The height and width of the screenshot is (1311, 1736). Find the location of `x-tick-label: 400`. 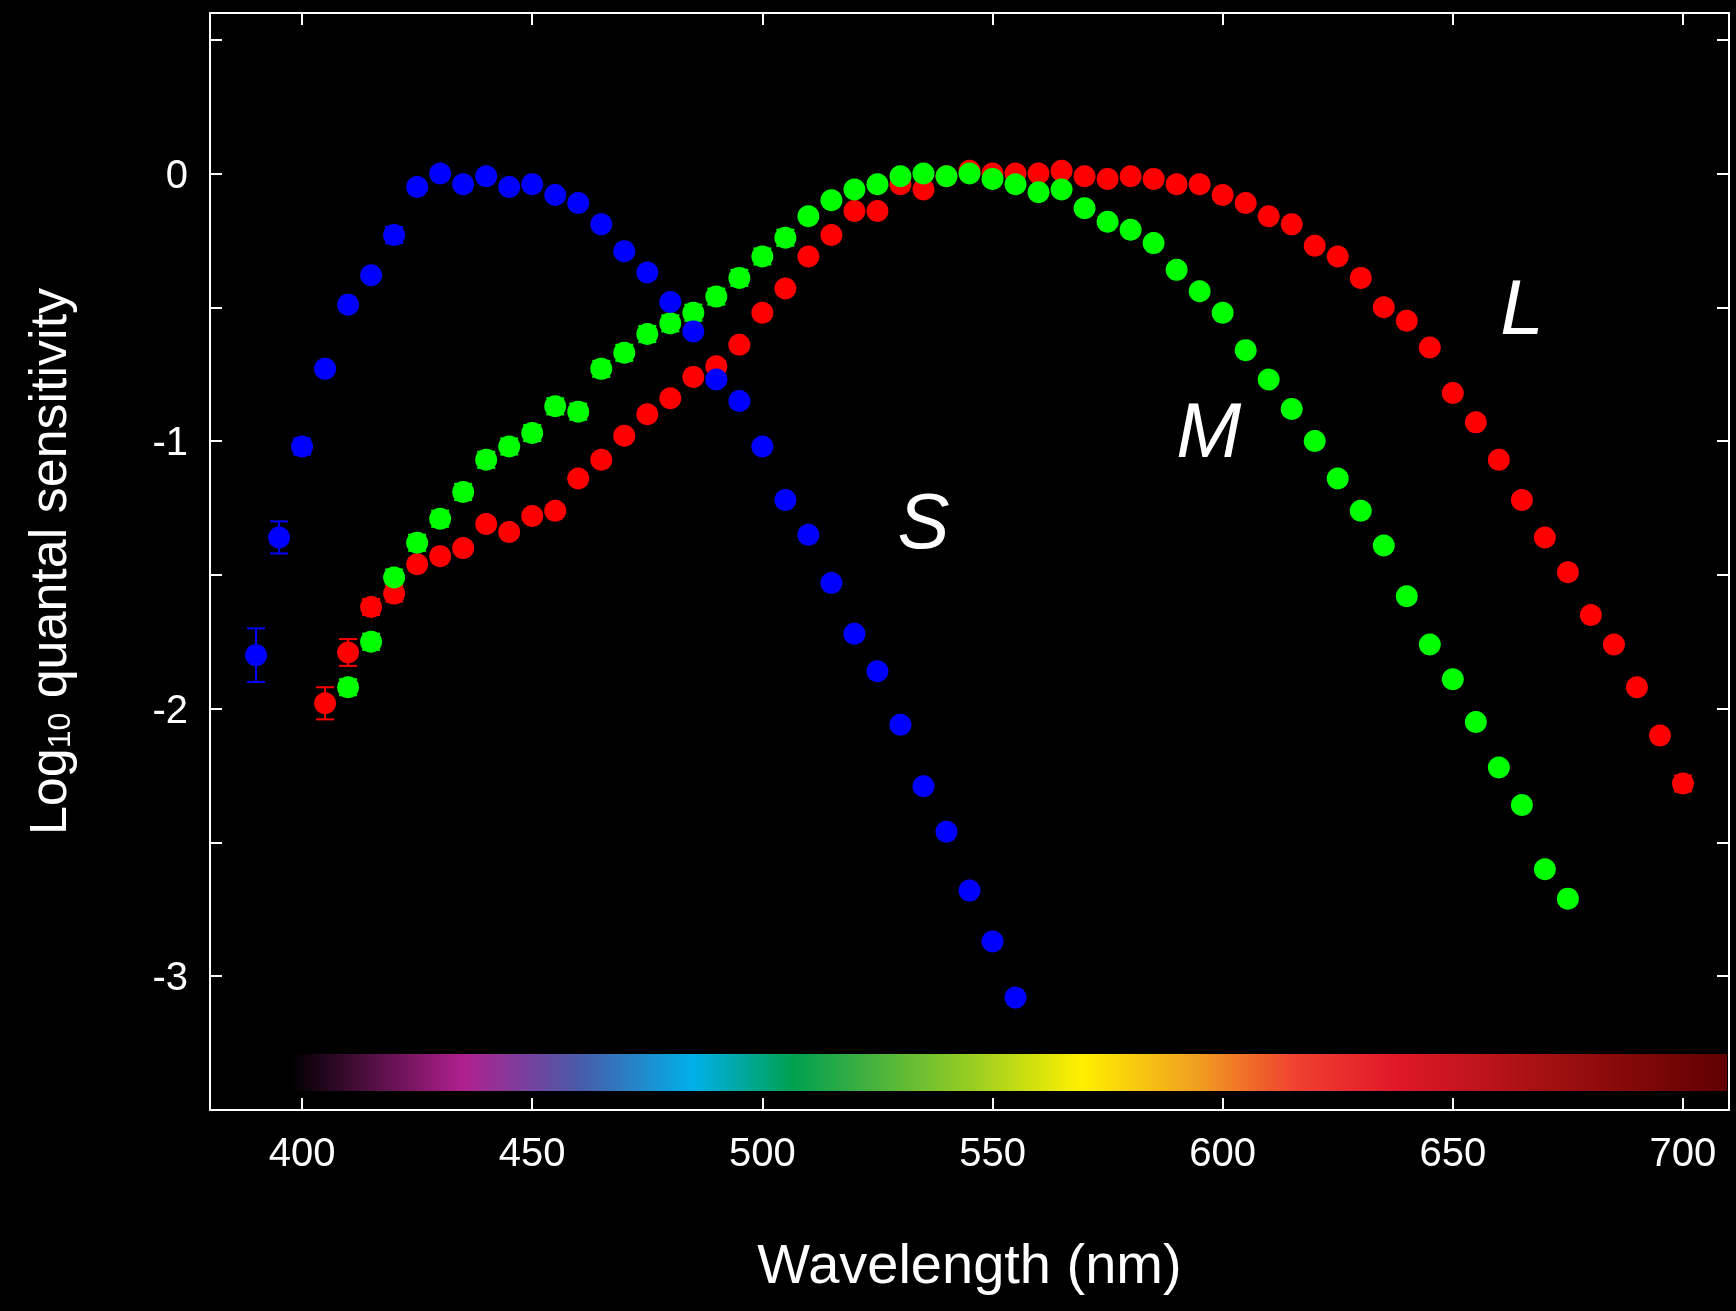

x-tick-label: 400 is located at coordinates (302, 1152).